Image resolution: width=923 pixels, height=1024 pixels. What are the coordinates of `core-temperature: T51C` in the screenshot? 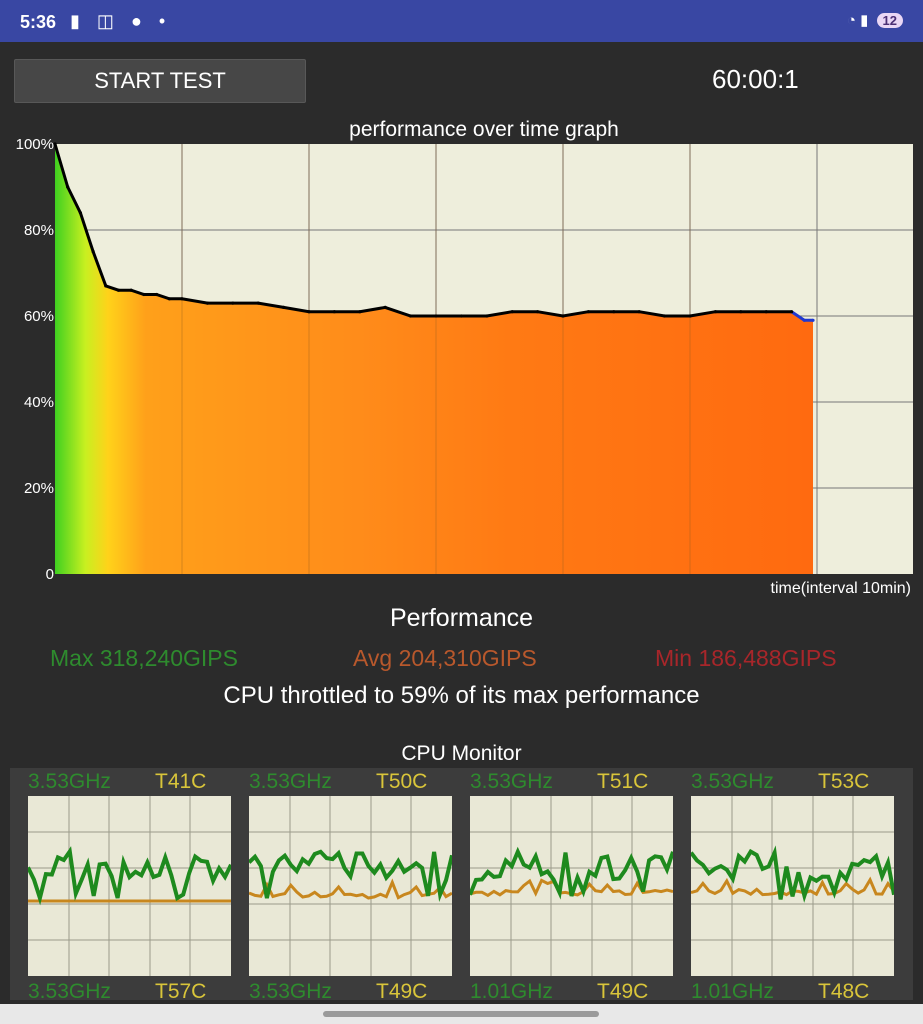 It's located at (623, 781).